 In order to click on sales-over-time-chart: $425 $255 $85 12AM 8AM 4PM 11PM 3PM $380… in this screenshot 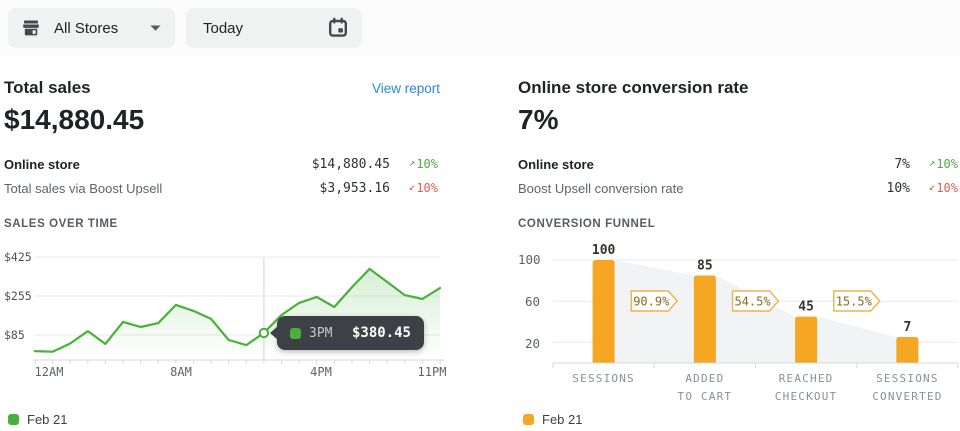, I will do `click(232, 314)`.